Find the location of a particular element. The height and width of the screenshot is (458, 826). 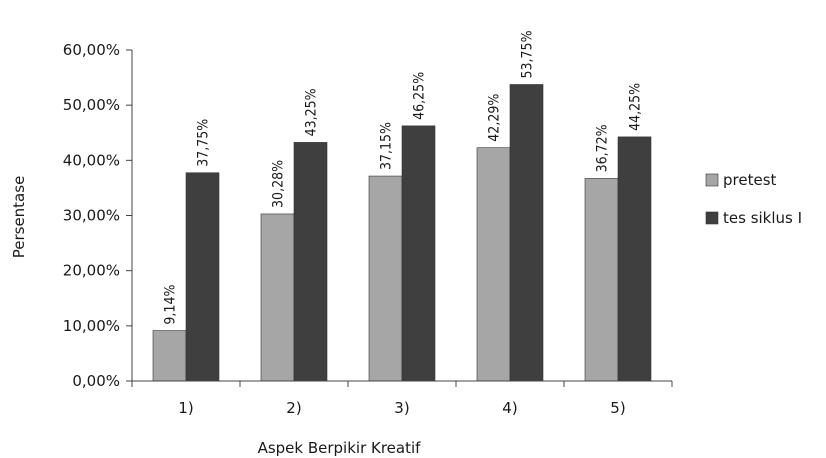

x-category-label: 5) is located at coordinates (617, 408).